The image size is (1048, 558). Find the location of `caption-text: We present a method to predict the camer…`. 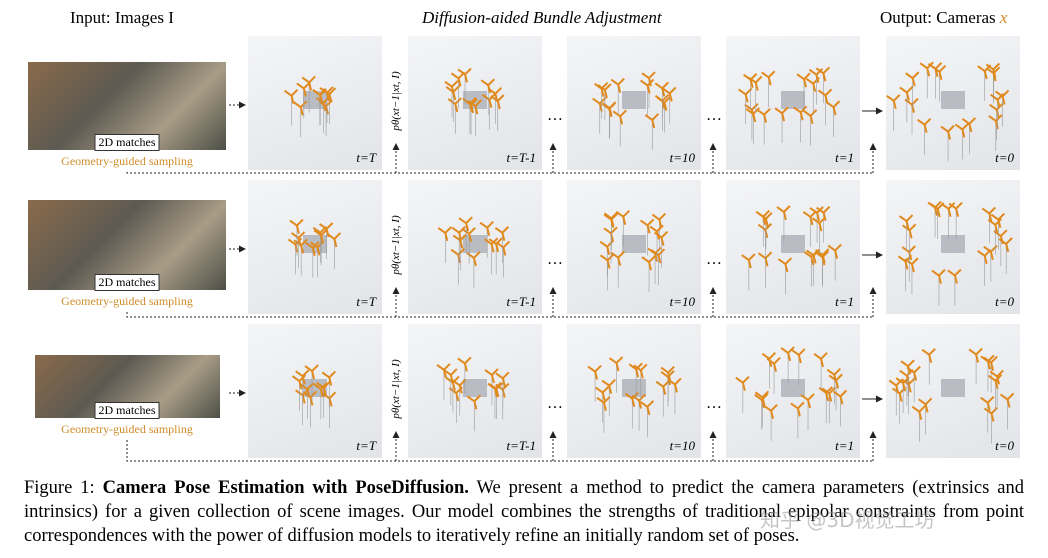

caption-text: We present a method to predict the camer… is located at coordinates (524, 512).